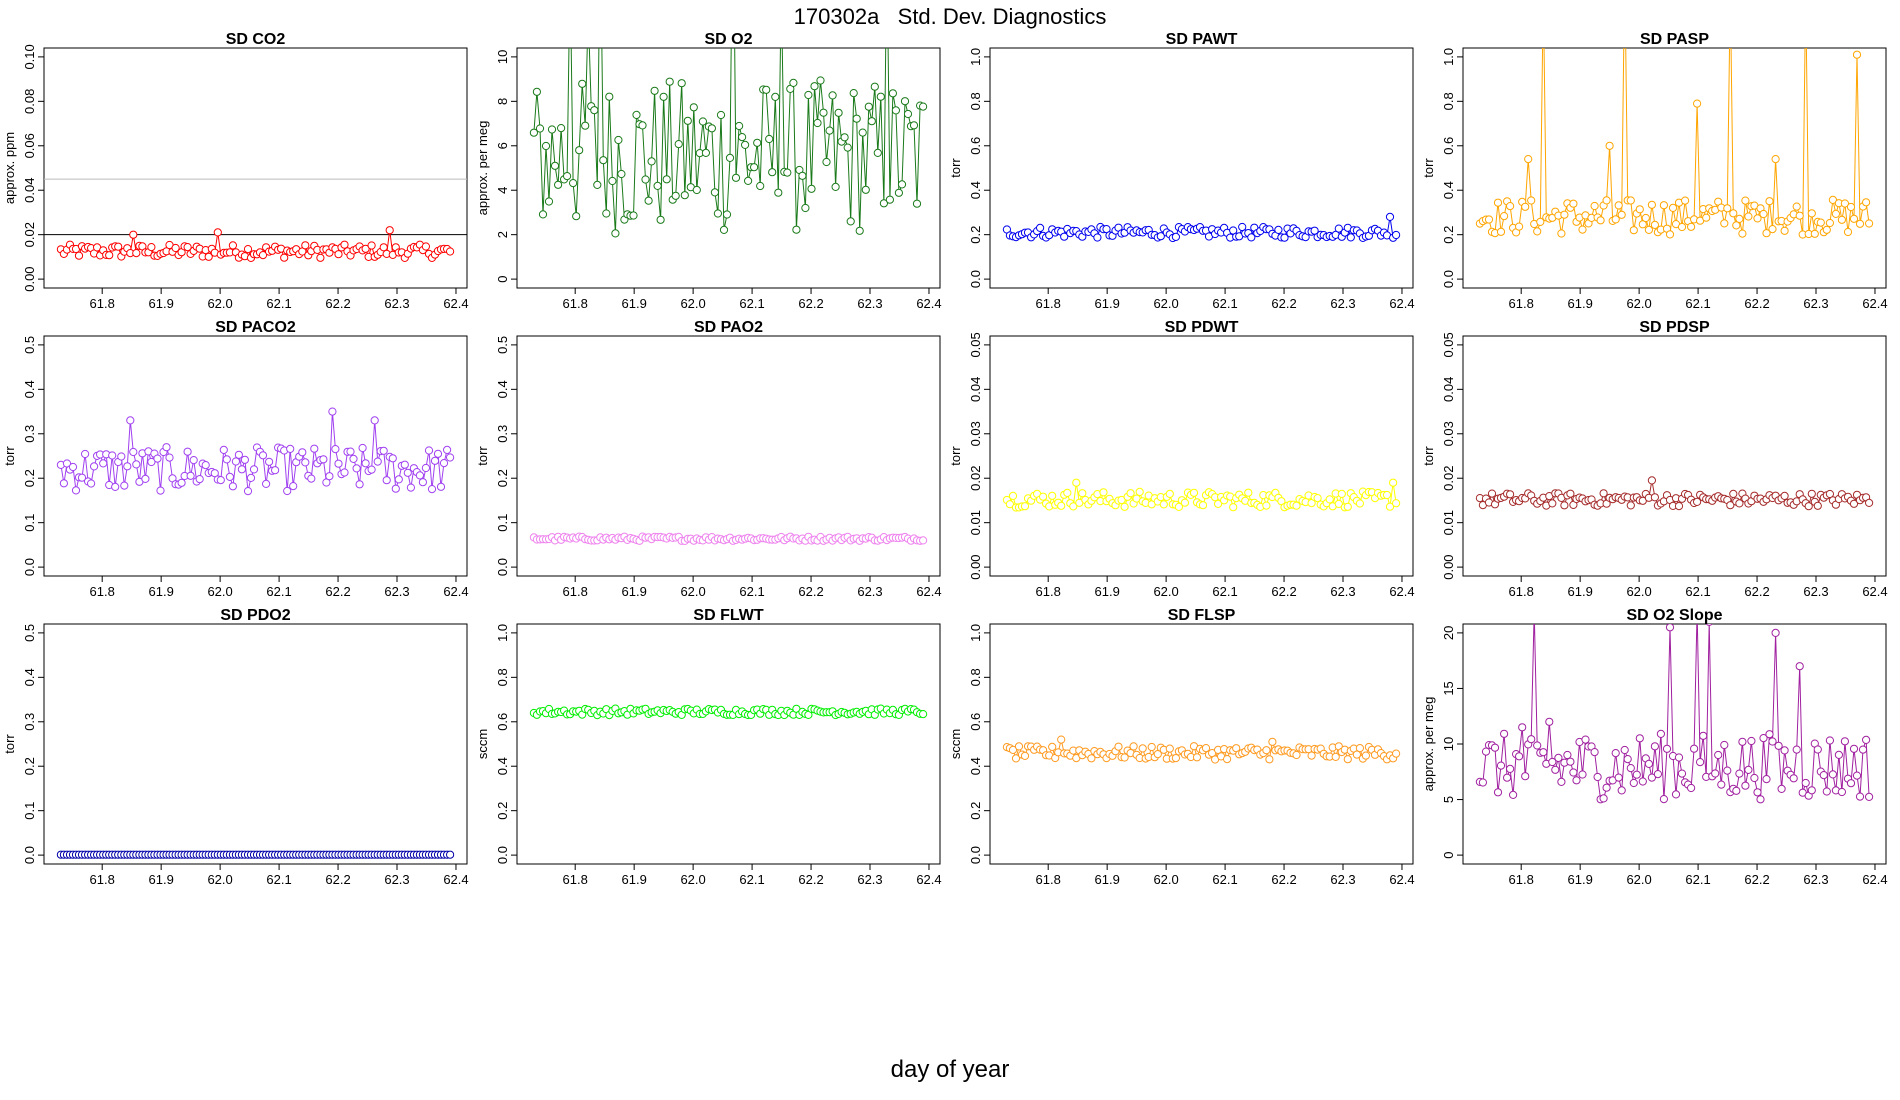  I want to click on panel-title: SD PASP, so click(1674, 39).